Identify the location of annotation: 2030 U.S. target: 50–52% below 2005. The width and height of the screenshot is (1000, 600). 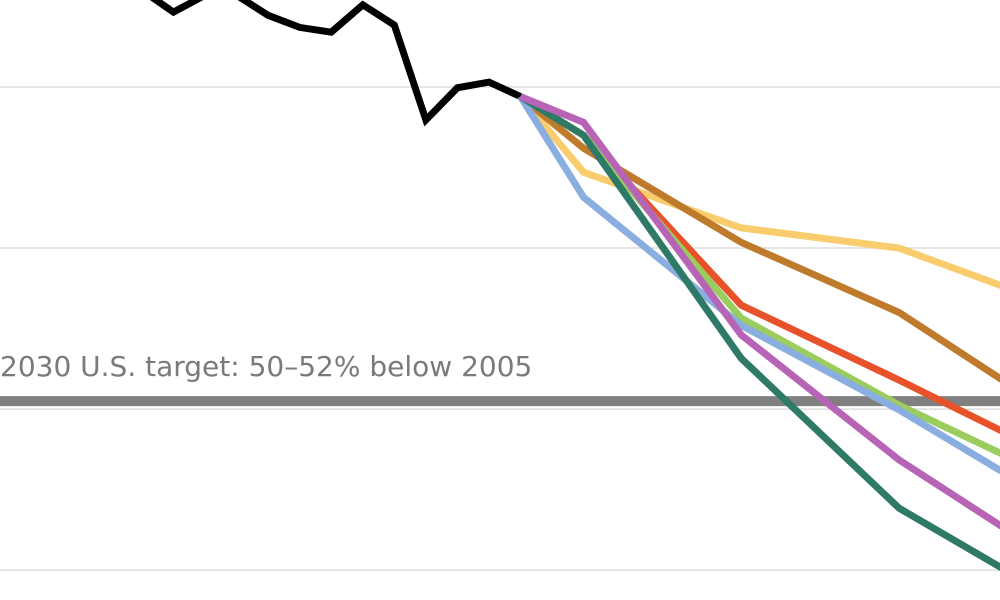
(266, 366).